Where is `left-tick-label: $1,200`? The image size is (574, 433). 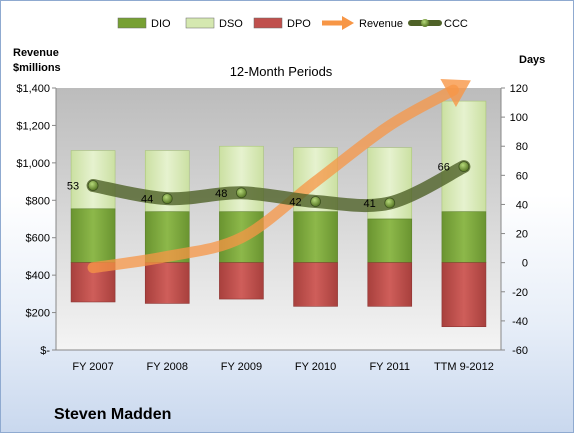 left-tick-label: $1,200 is located at coordinates (33, 126).